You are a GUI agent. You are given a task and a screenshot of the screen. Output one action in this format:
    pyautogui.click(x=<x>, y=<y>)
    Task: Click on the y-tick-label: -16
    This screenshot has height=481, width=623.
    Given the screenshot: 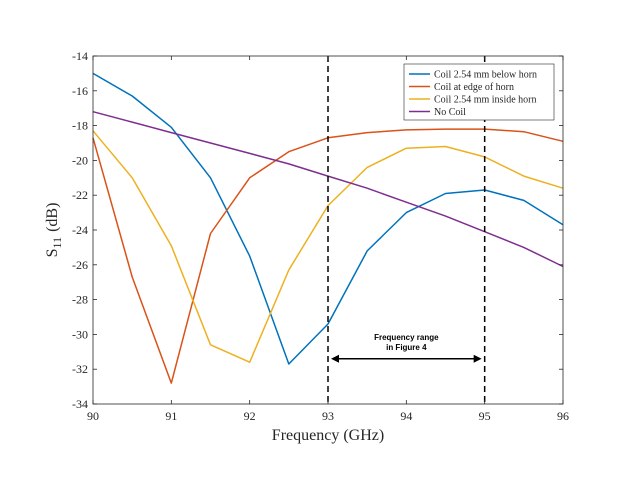 What is the action you would take?
    pyautogui.click(x=80, y=91)
    